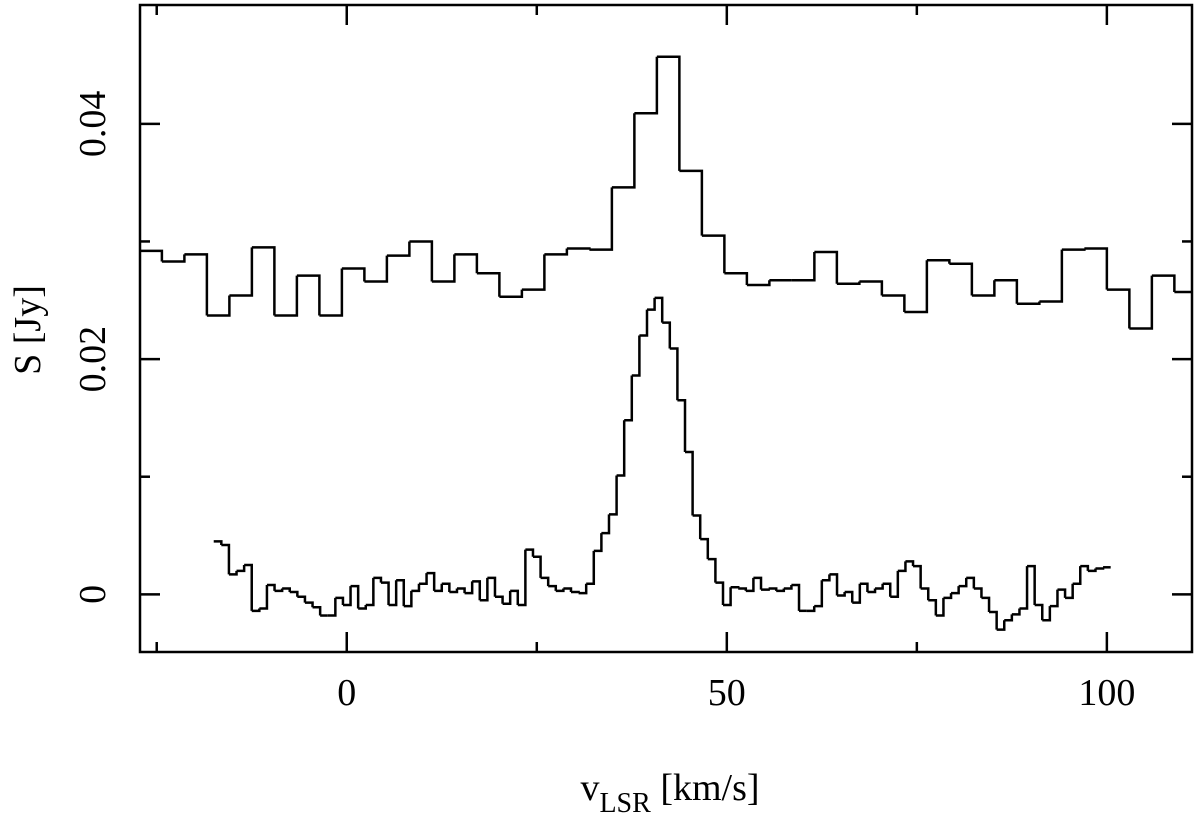  What do you see at coordinates (28, 330) in the screenshot?
I see `y-axis-label: S [Jy]` at bounding box center [28, 330].